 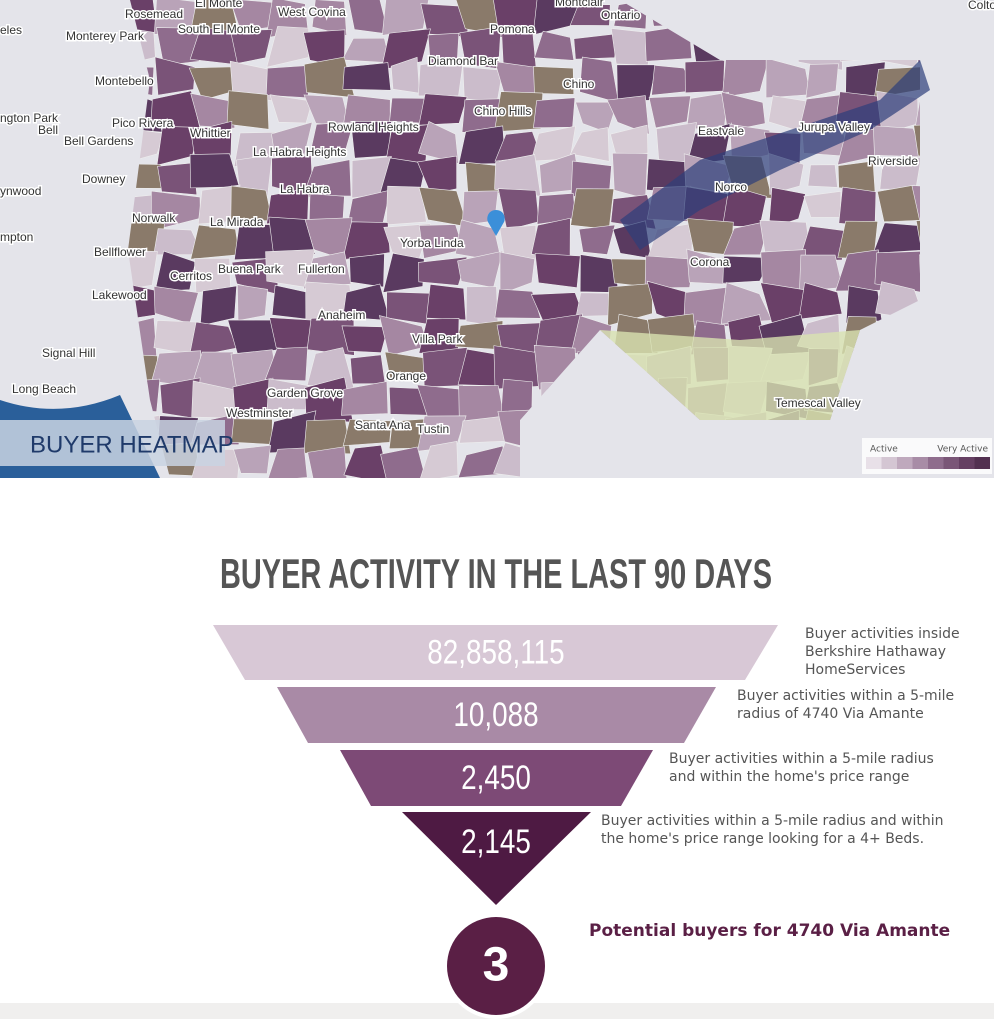 I want to click on legend-scale, so click(x=928, y=463).